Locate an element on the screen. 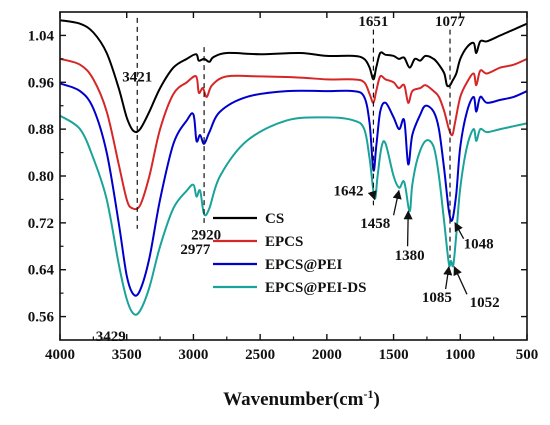  peak-label-11: 3429 is located at coordinates (111, 337).